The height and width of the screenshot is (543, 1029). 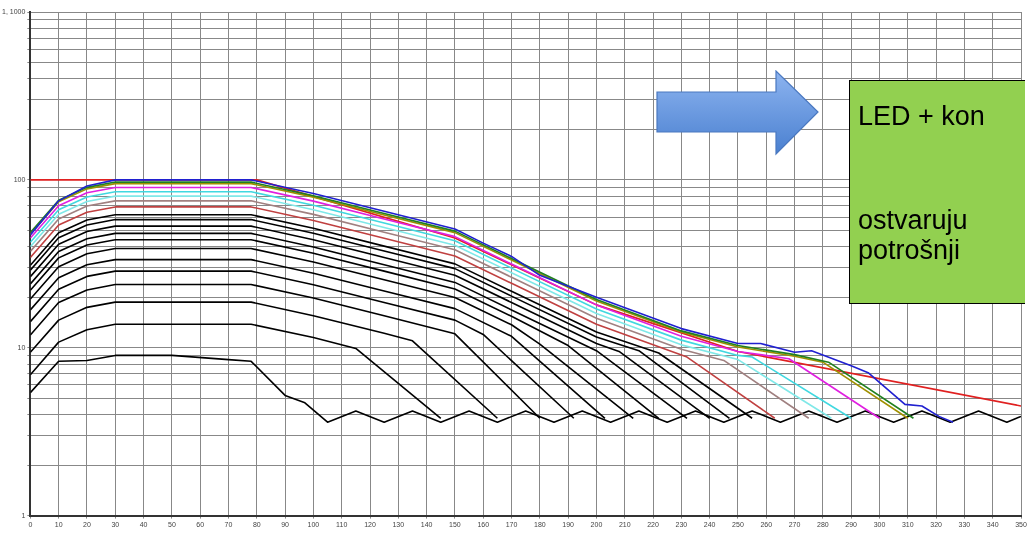 I want to click on annotation: LED + kon, so click(x=921, y=116).